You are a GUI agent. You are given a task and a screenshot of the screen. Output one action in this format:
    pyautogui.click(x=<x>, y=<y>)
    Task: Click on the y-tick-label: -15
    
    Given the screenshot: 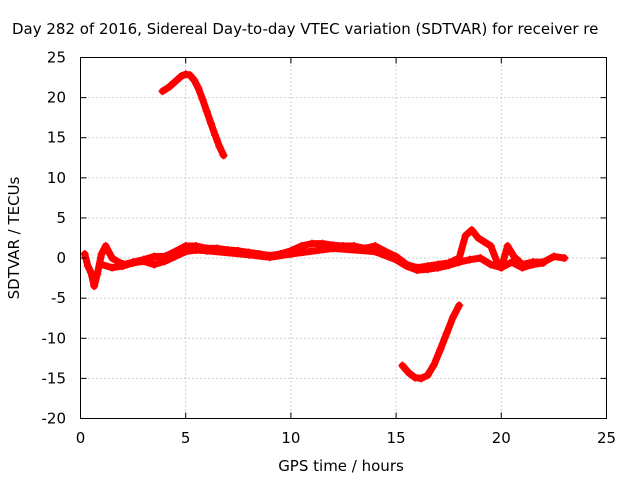 What is the action you would take?
    pyautogui.click(x=54, y=378)
    